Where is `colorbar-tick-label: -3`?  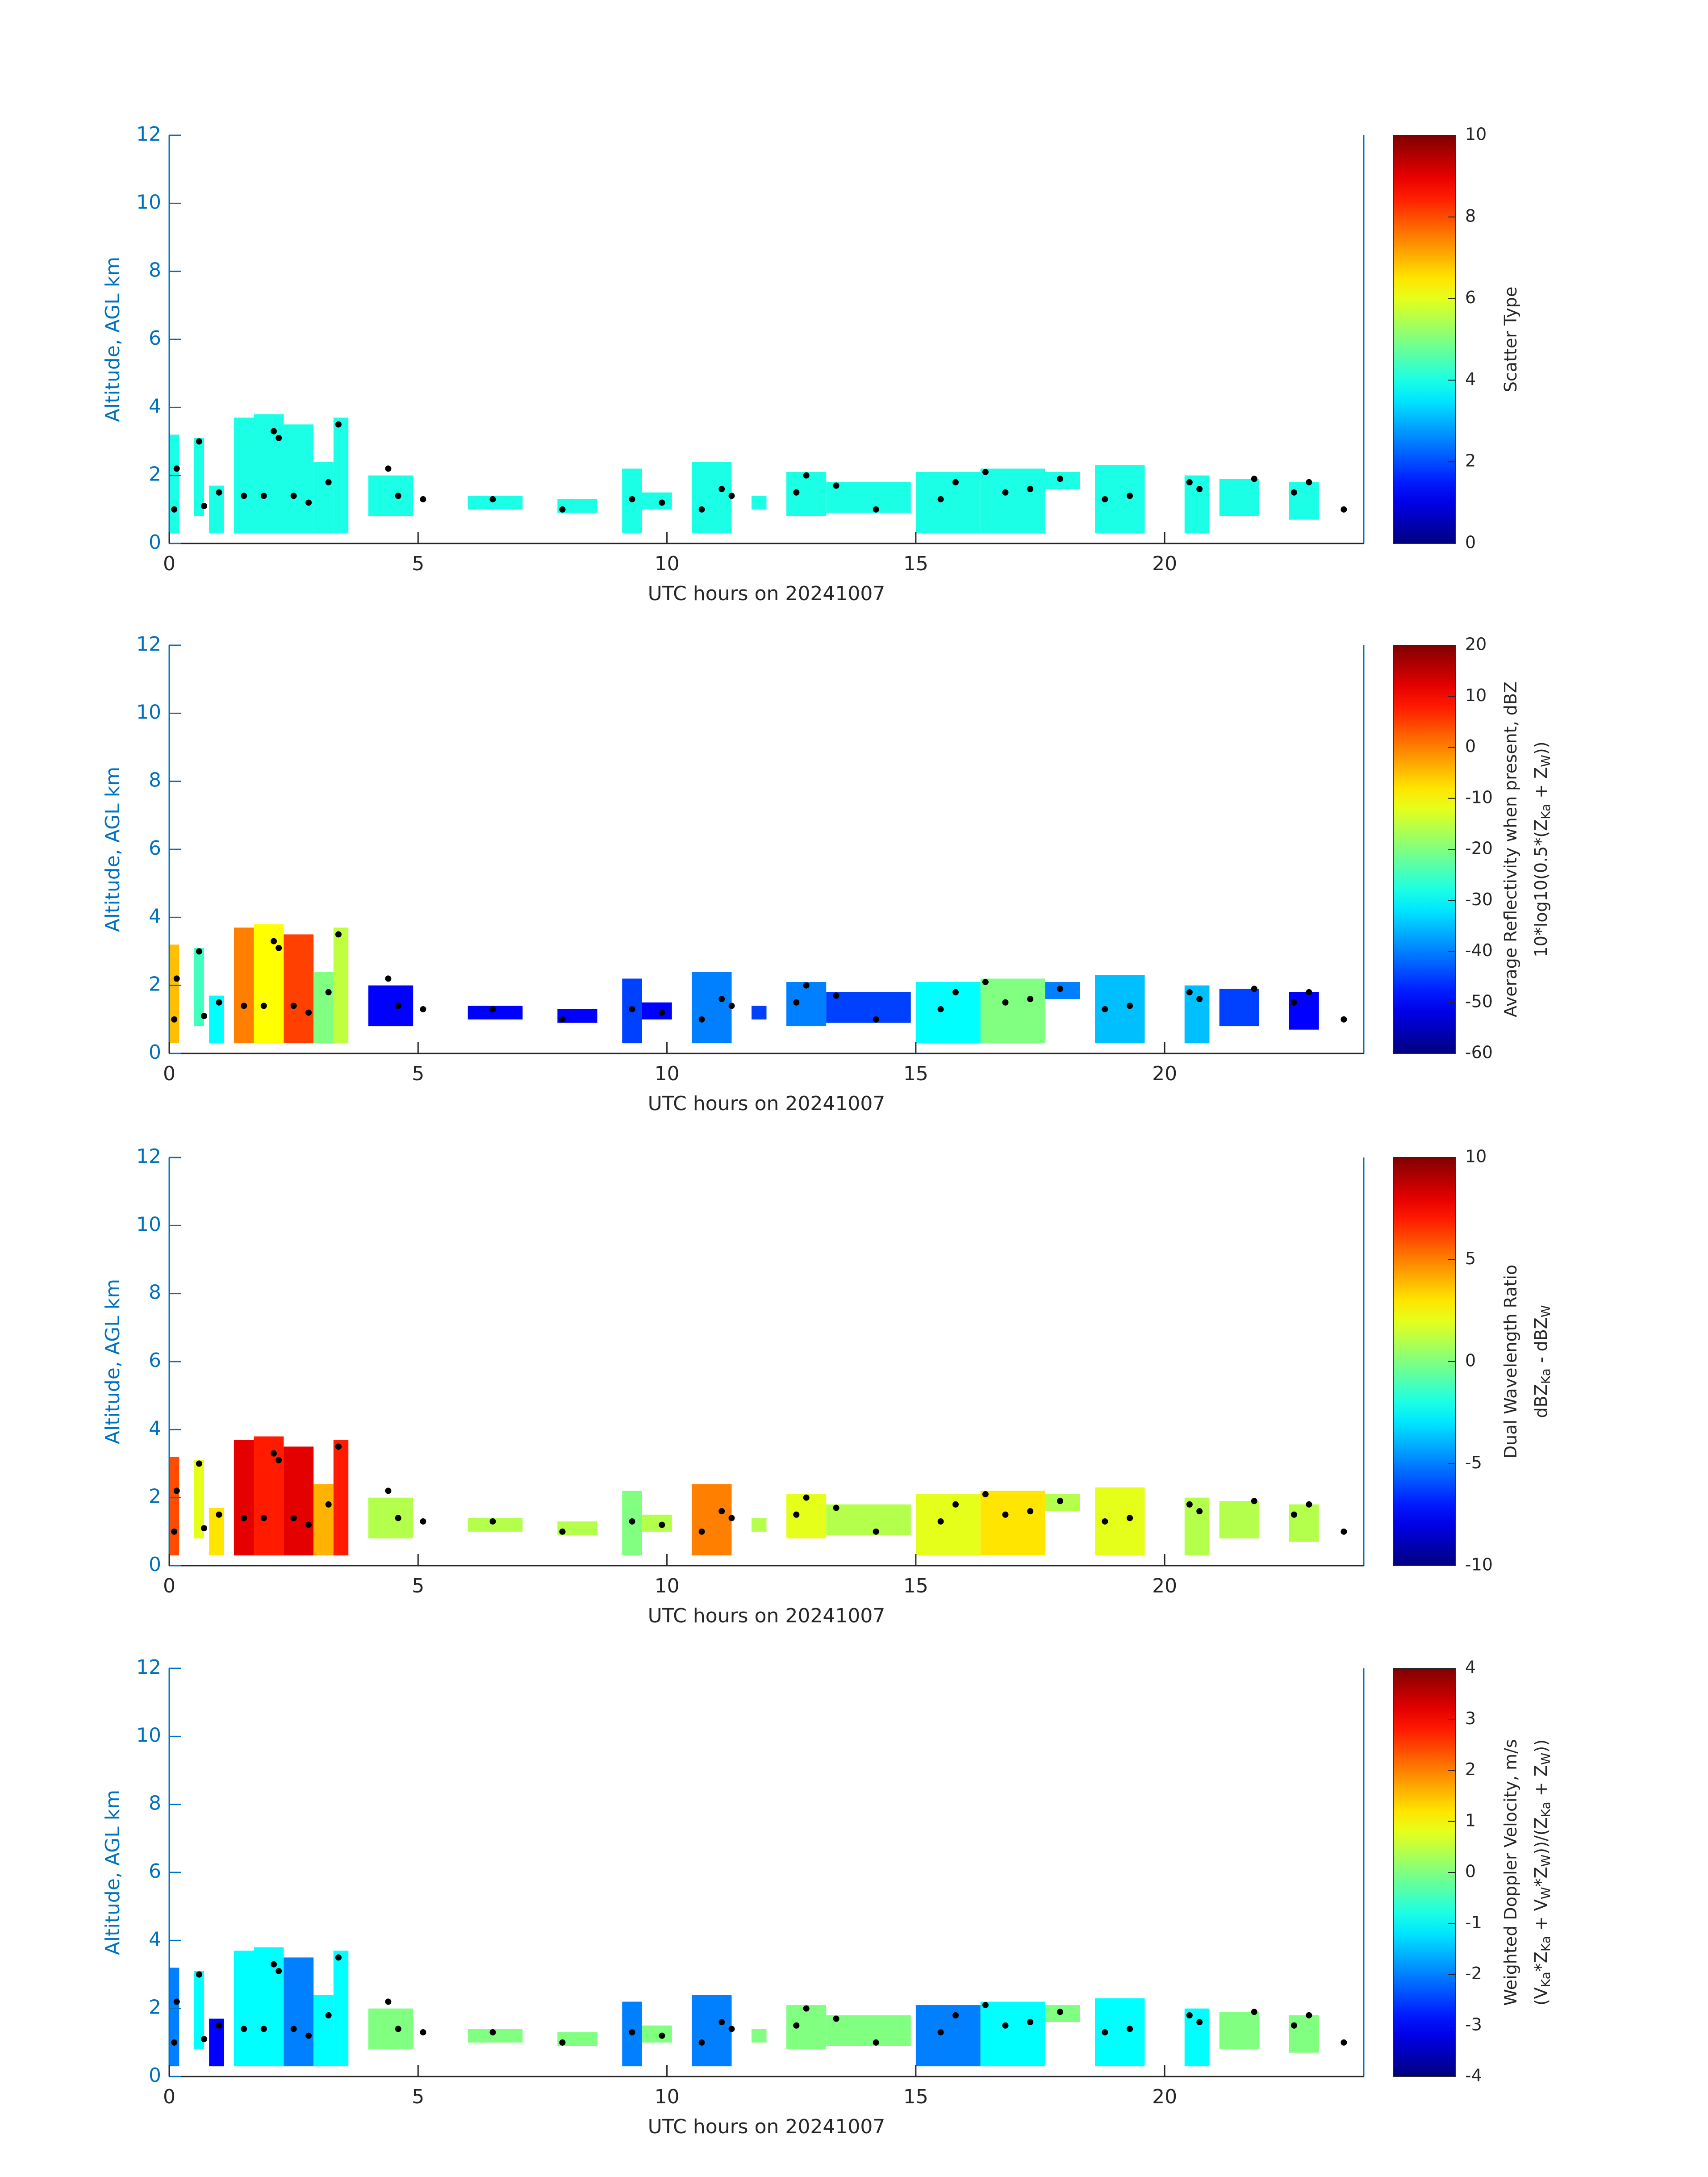
colorbar-tick-label: -3 is located at coordinates (1473, 2024).